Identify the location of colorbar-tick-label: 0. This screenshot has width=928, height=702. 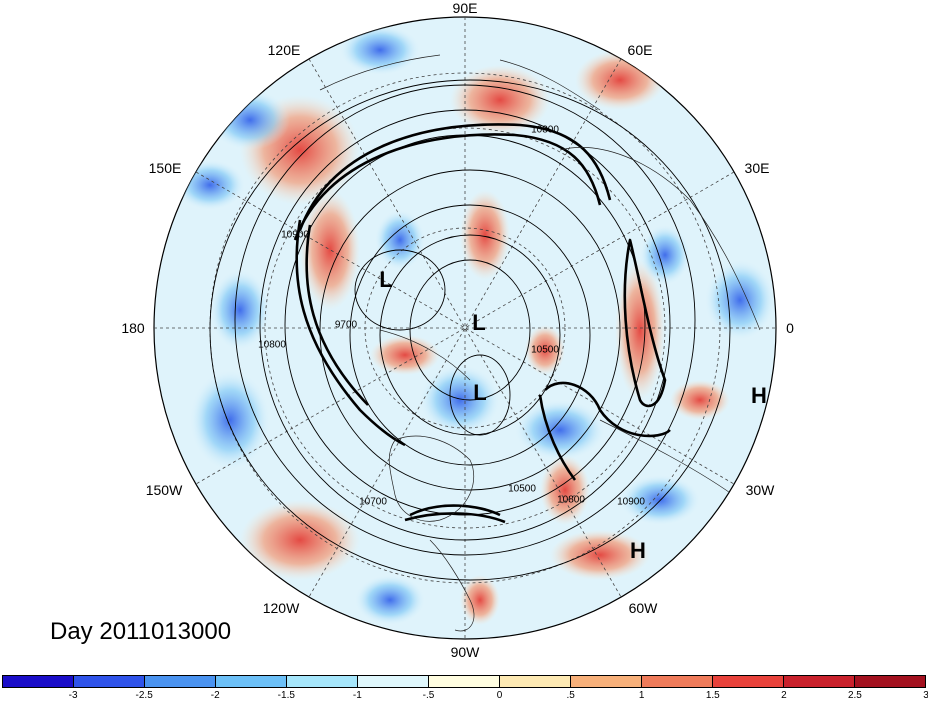
(499, 695).